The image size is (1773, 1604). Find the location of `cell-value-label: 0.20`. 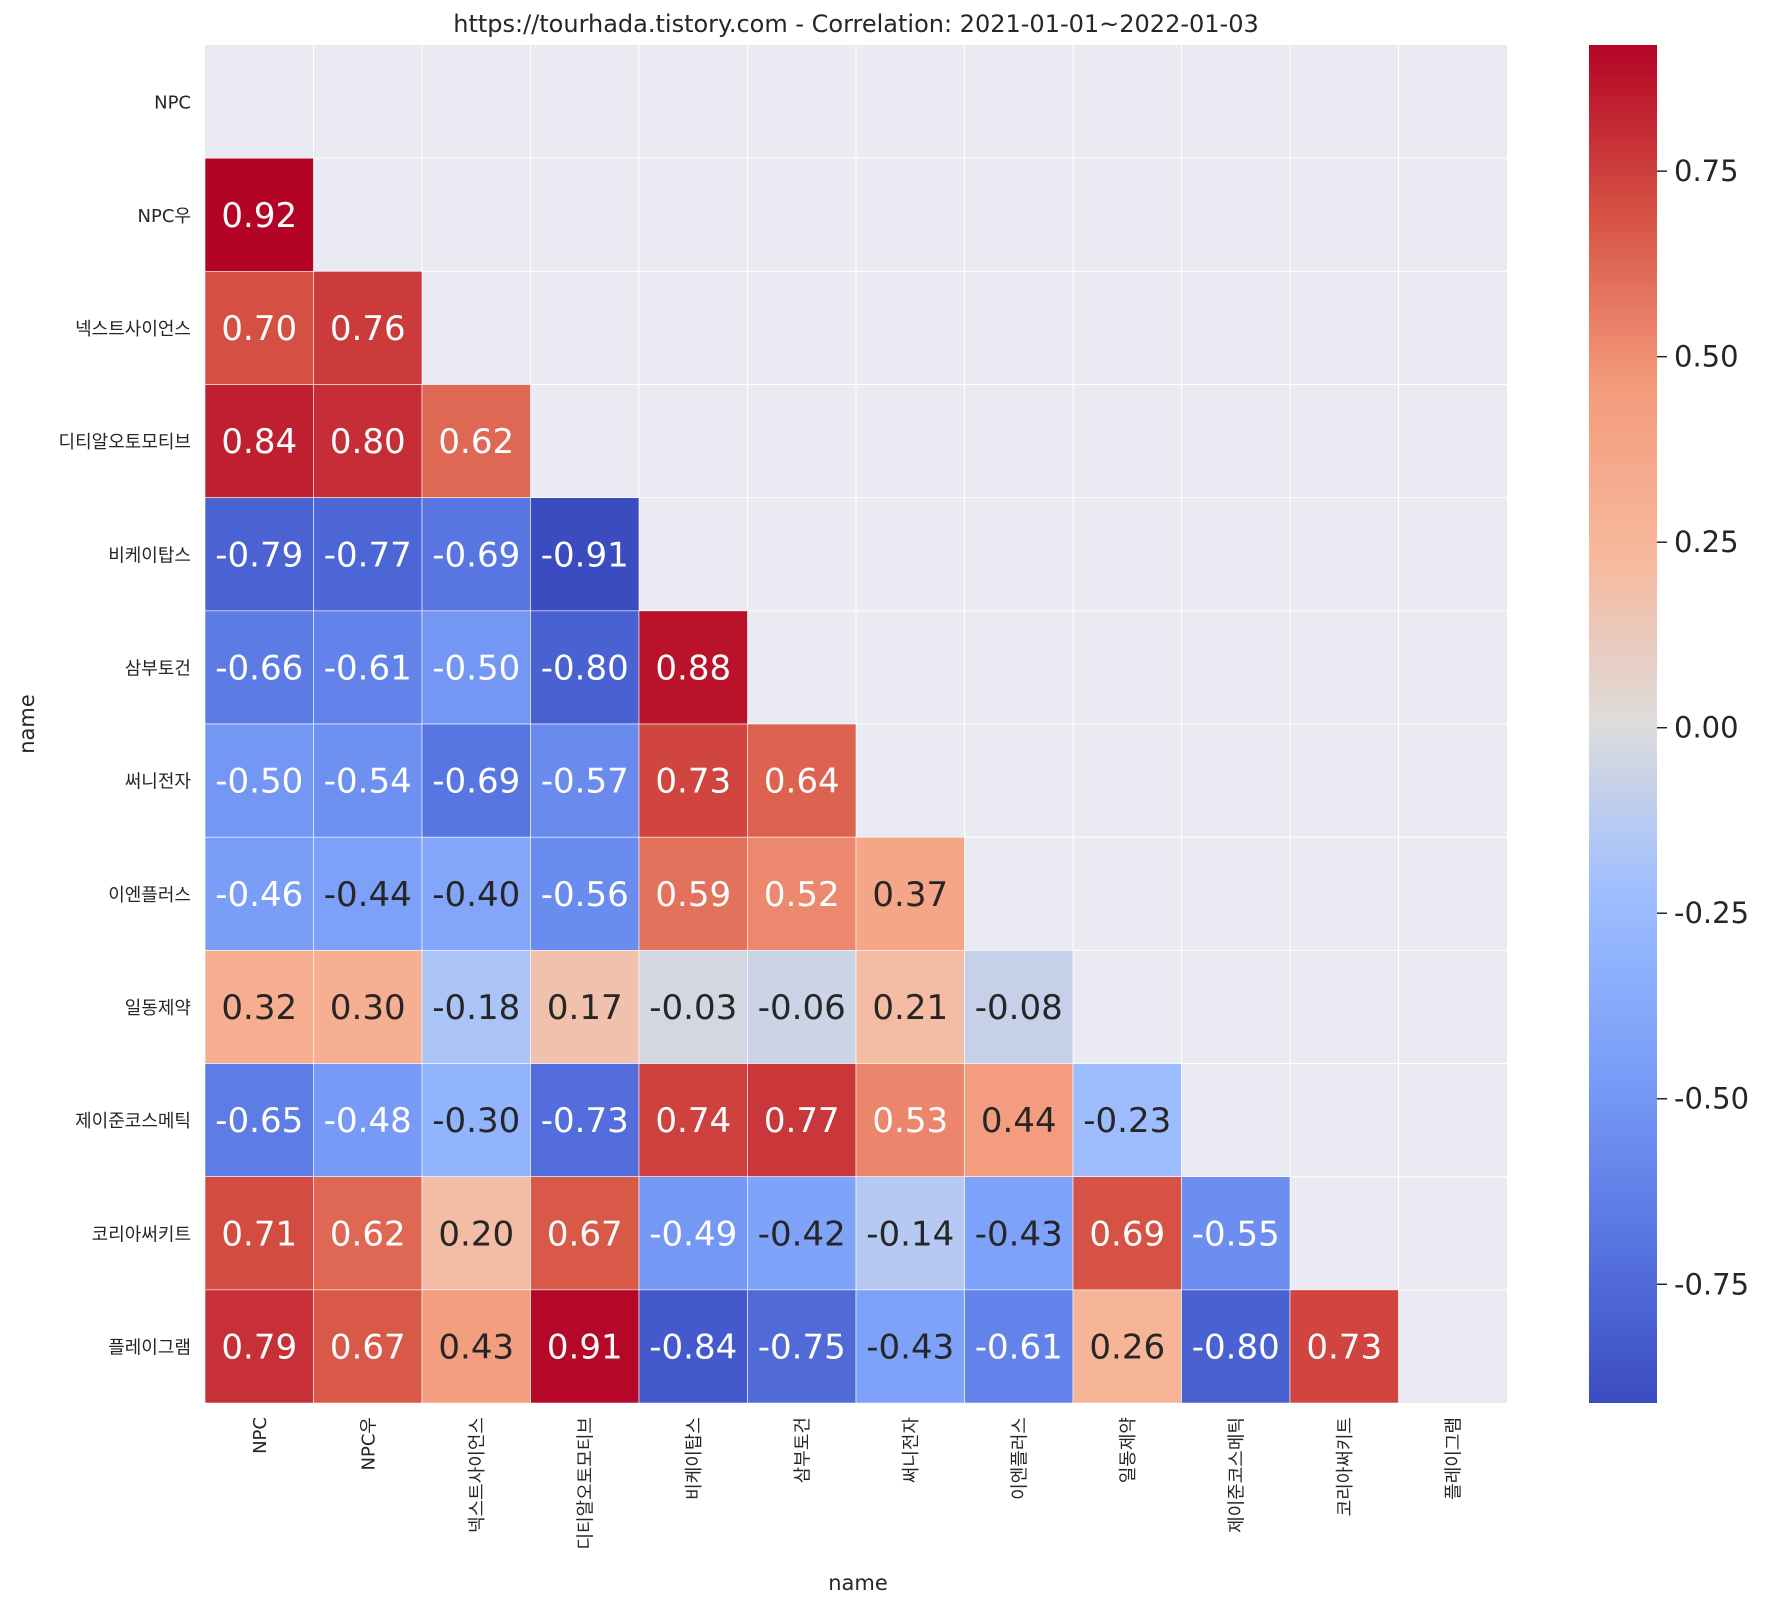

cell-value-label: 0.20 is located at coordinates (476, 1234).